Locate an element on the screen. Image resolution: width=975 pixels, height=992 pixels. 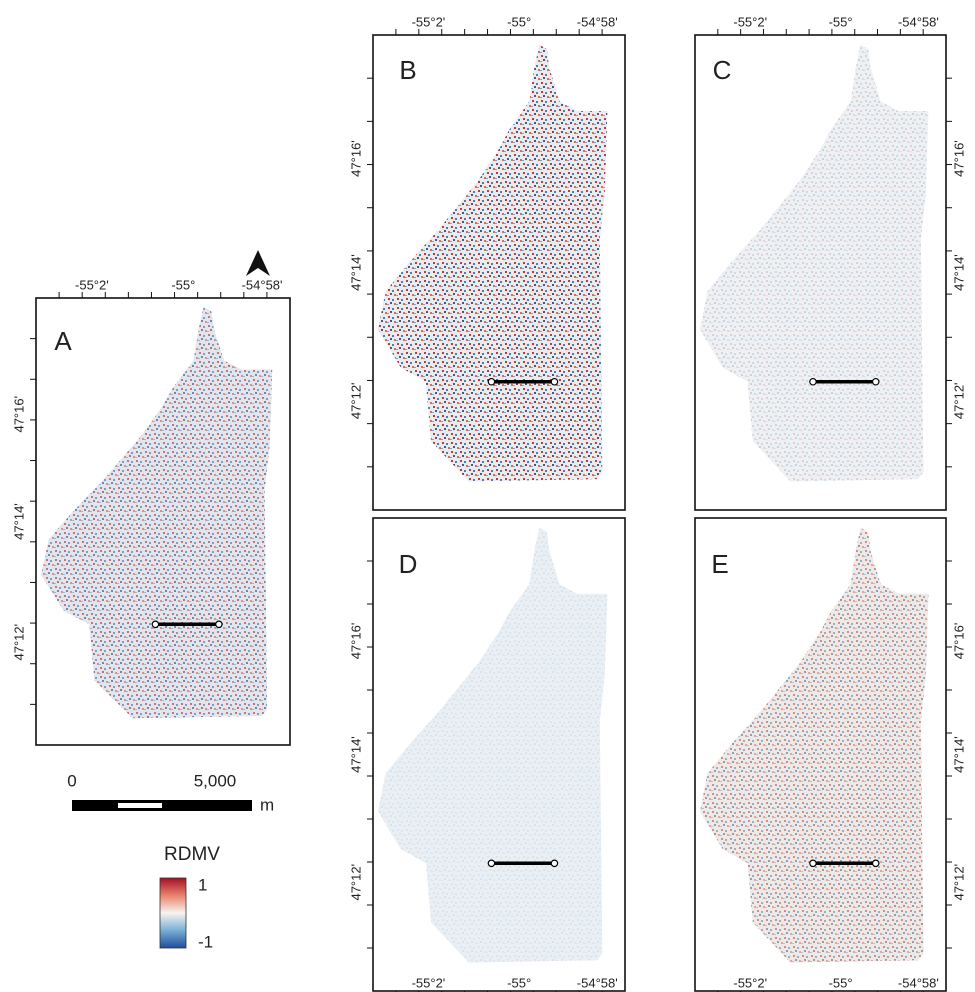
map-panel: E -55°2' -55° -54°58' 47°16' 47°14' 47°12' is located at coordinates (830, 754).